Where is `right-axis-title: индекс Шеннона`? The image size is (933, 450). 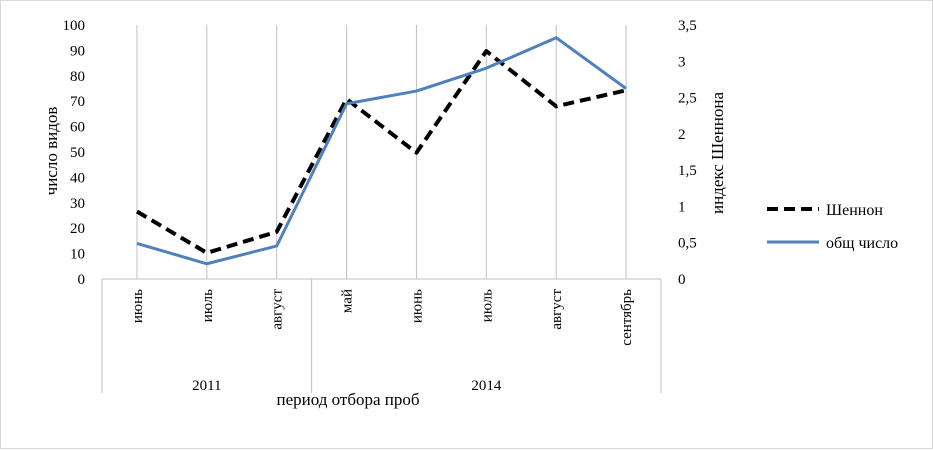
right-axis-title: индекс Шеннона is located at coordinates (717, 153).